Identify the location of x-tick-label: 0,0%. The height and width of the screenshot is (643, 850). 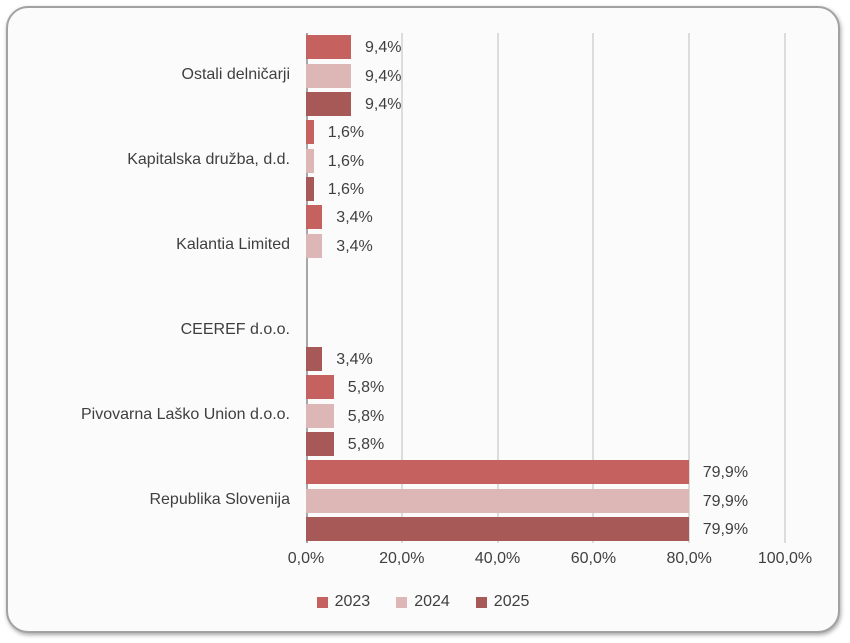
(306, 558).